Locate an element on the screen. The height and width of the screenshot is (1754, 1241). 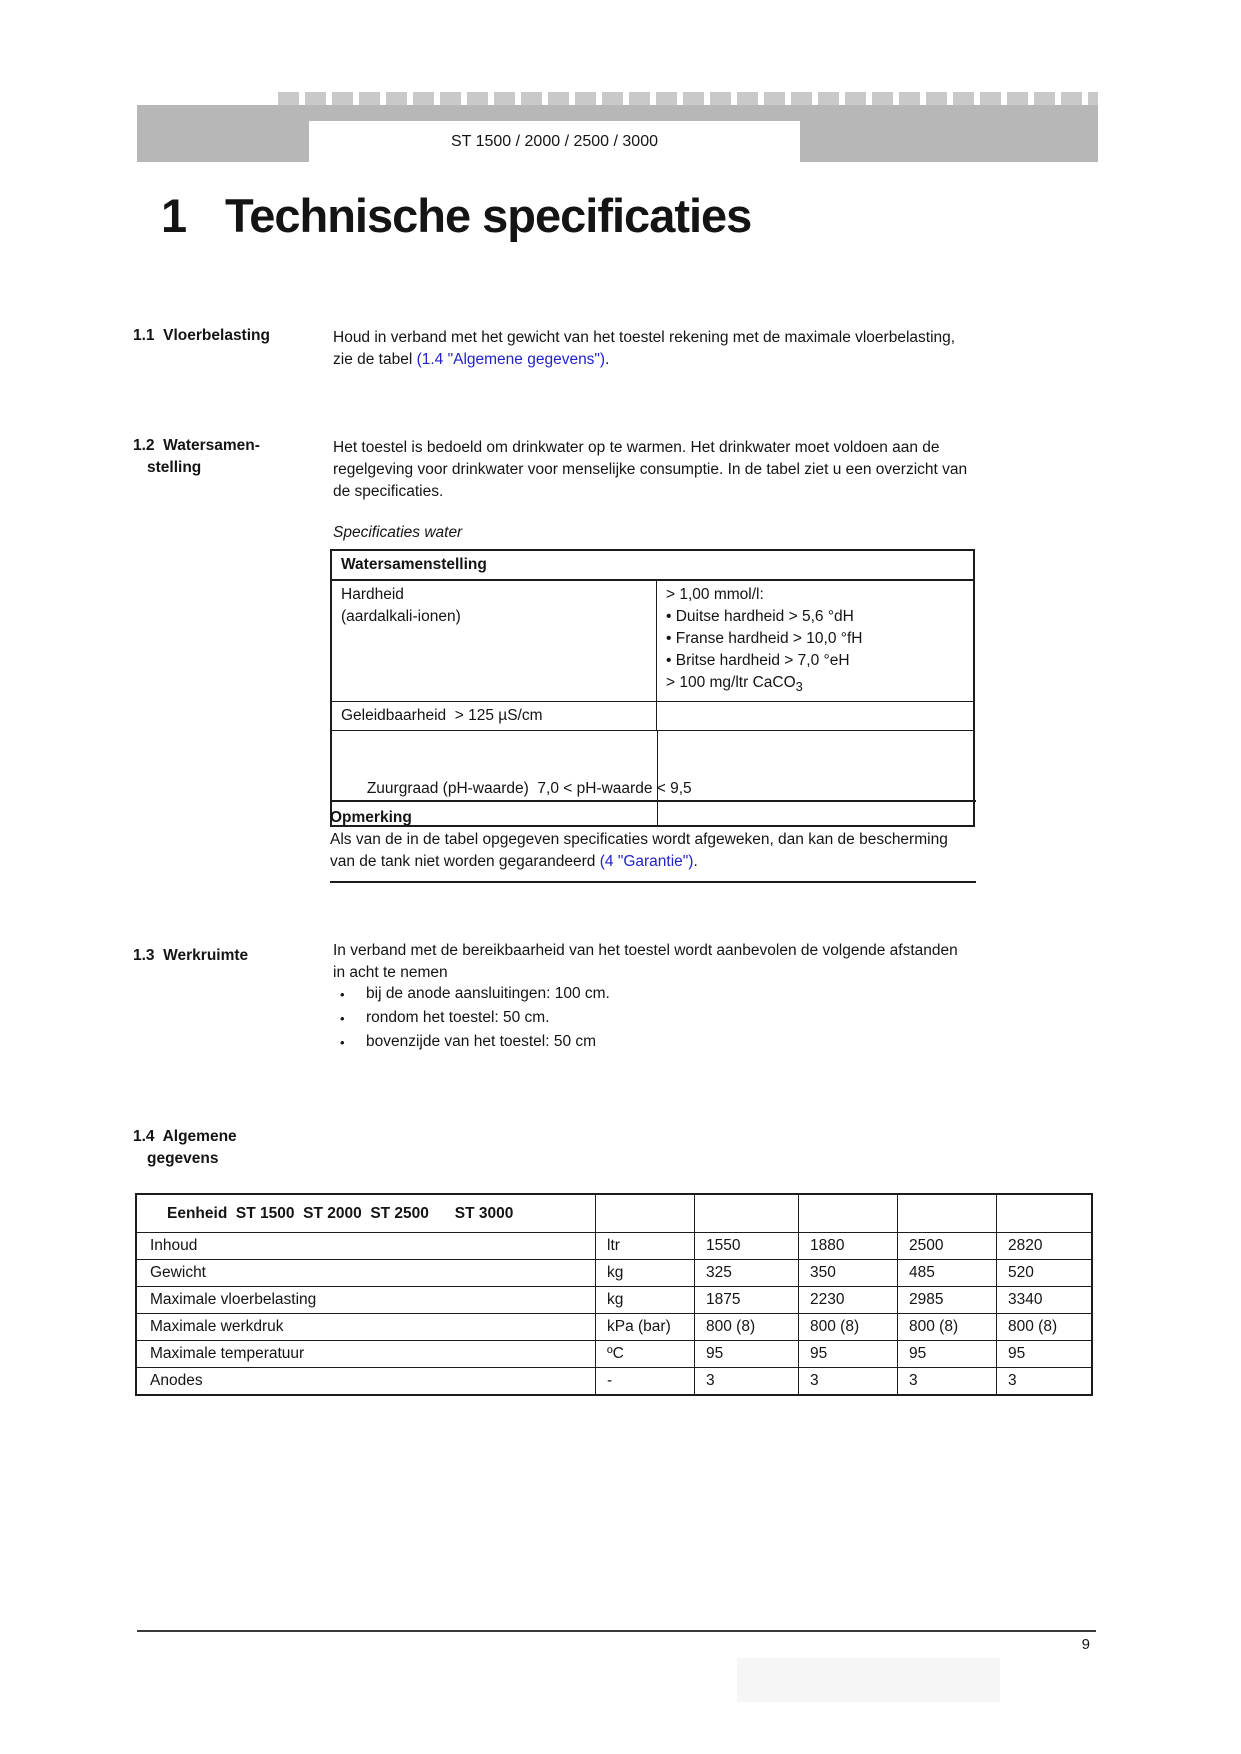
value-st2500: 95 is located at coordinates (947, 1354).